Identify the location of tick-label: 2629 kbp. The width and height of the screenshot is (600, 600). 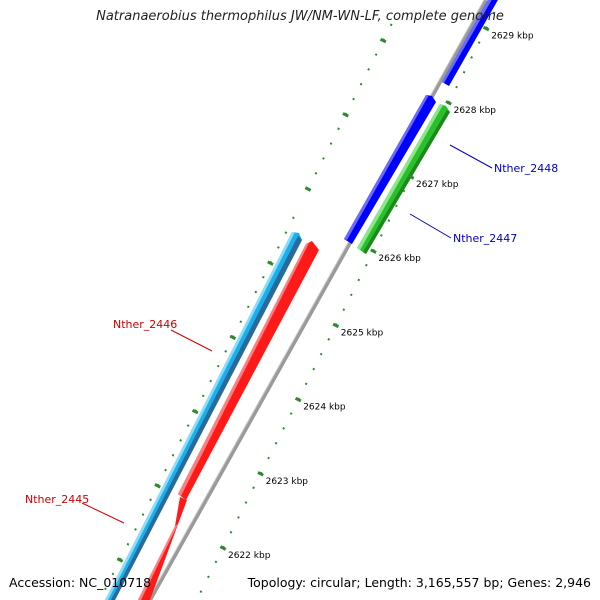
(512, 37).